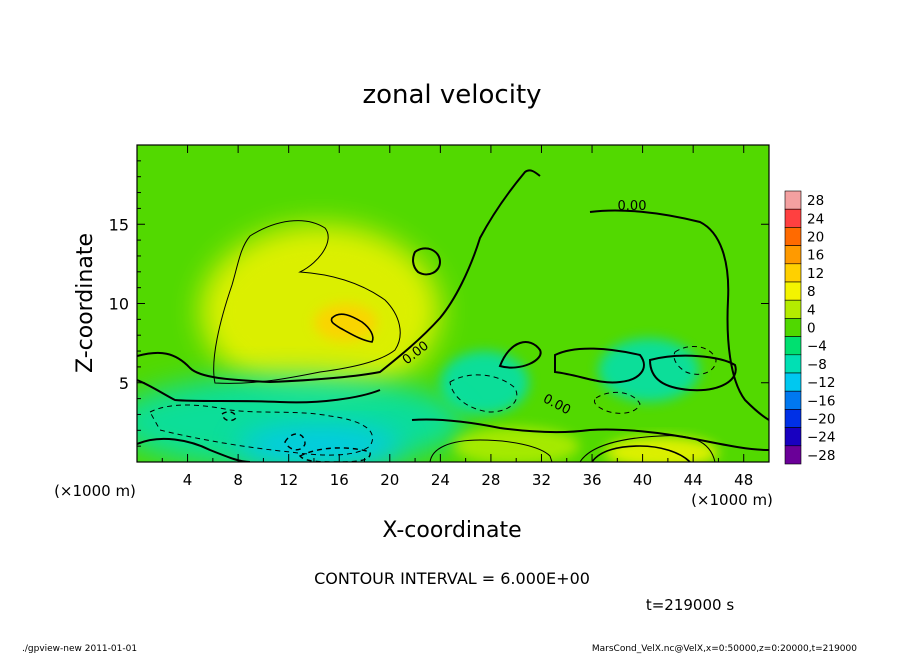 The height and width of the screenshot is (654, 904). What do you see at coordinates (649, 370) in the screenshot?
I see `region-negative-right` at bounding box center [649, 370].